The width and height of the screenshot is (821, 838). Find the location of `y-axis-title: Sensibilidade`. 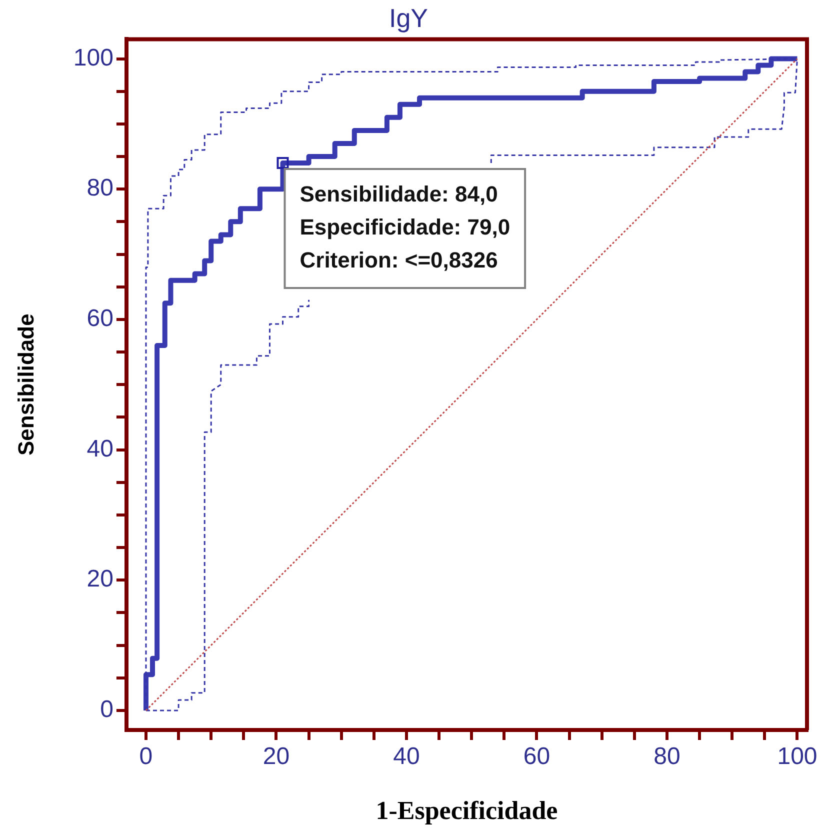

y-axis-title: Sensibilidade is located at coordinates (25, 385).